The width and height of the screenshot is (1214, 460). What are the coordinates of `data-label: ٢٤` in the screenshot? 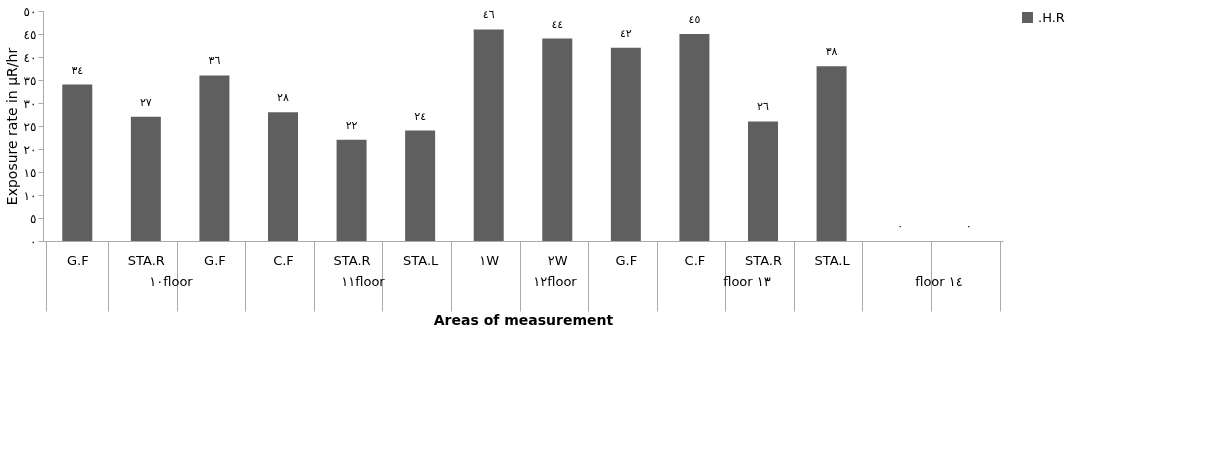 It's located at (420, 116).